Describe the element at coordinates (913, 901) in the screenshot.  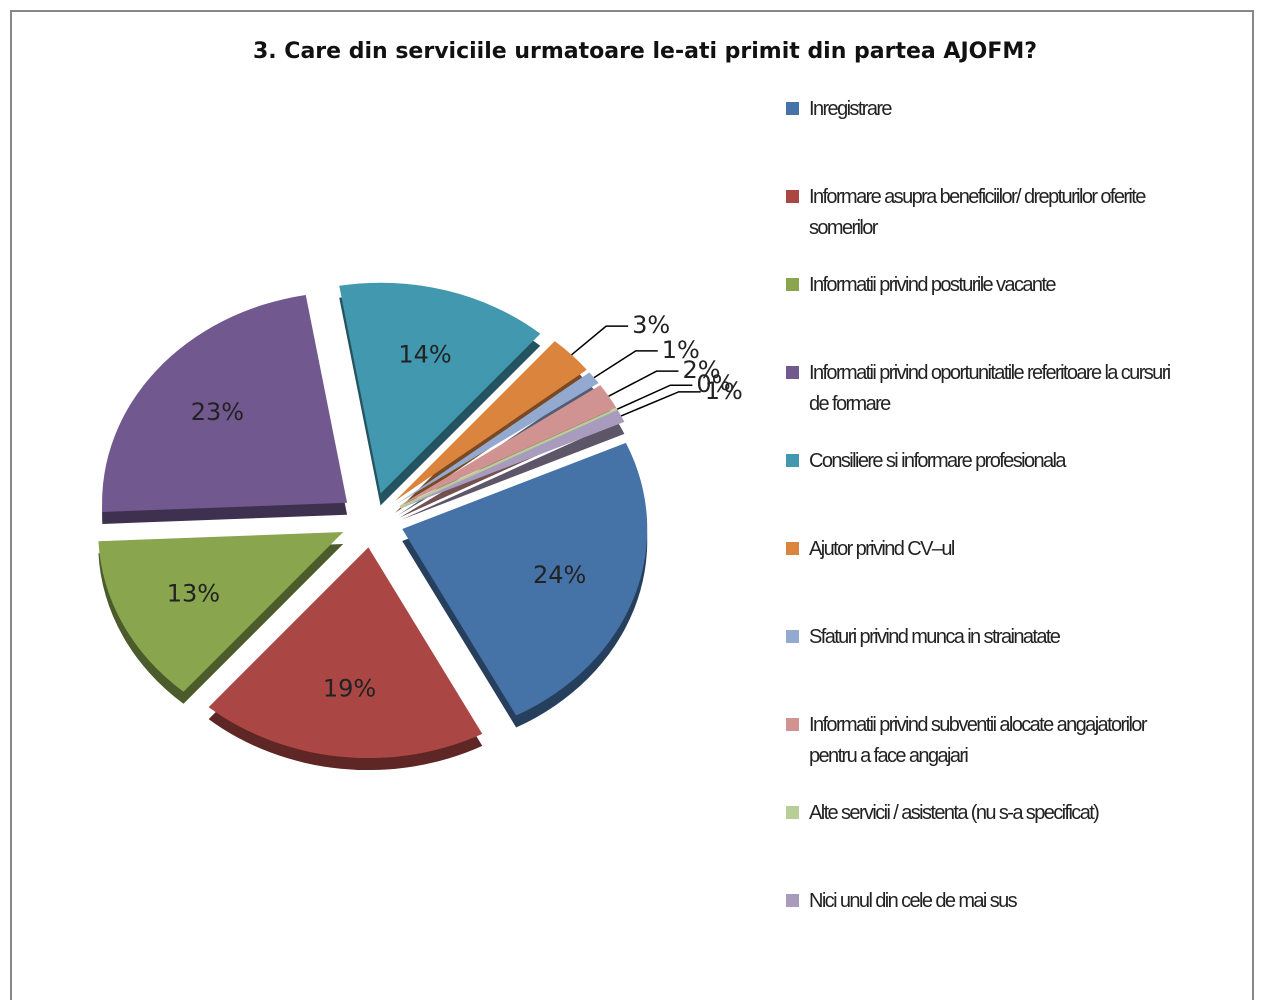
I see `legend-label: Nici unul din cele de mai sus` at that location.